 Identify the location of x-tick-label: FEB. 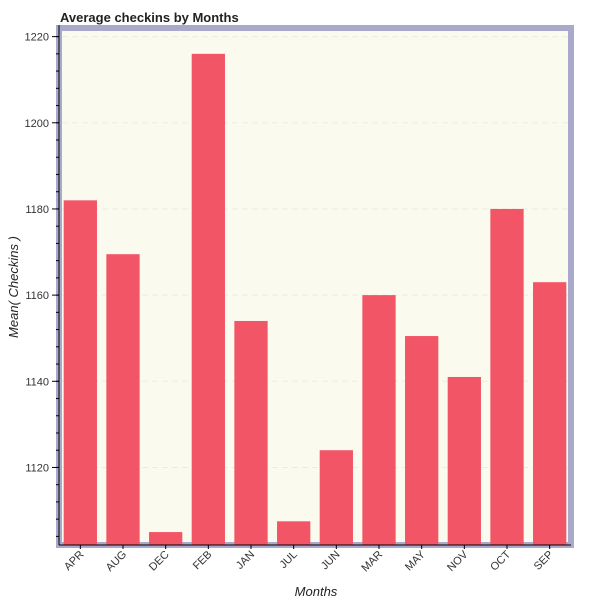
(203, 561).